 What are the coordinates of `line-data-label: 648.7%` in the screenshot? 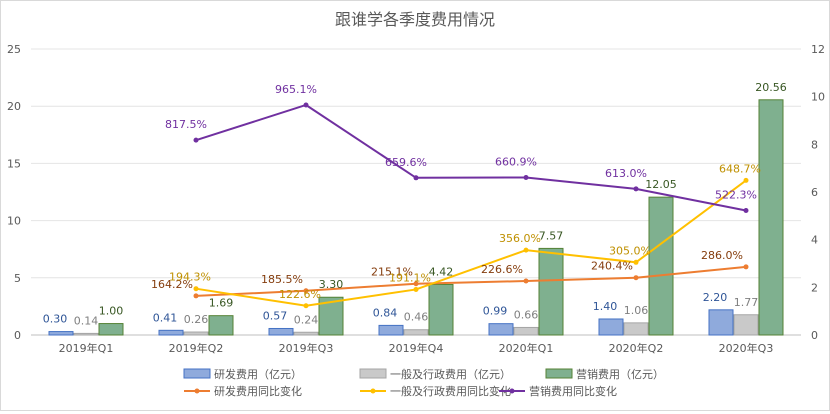 It's located at (740, 168).